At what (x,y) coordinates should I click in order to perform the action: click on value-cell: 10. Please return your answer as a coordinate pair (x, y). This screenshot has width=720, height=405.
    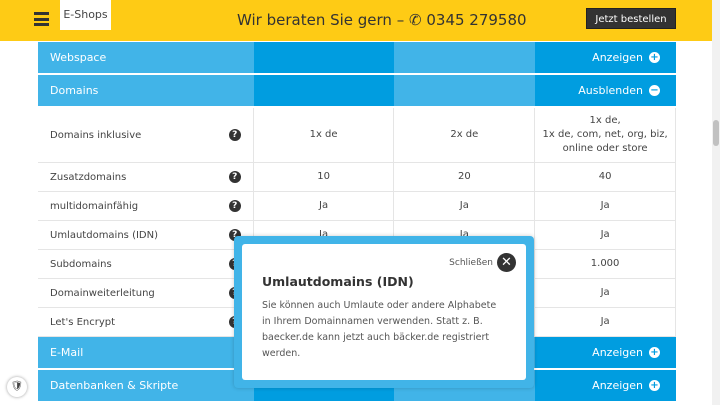
    Looking at the image, I should click on (324, 177).